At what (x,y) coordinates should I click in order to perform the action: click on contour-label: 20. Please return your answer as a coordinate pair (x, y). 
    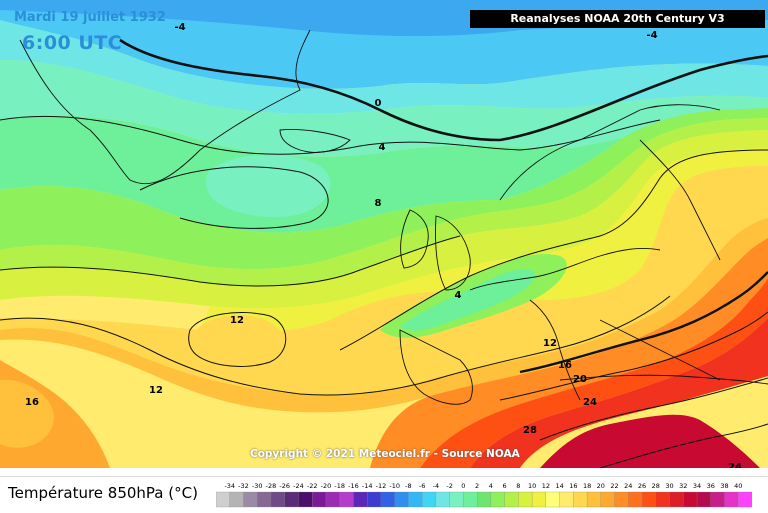
    Looking at the image, I should click on (580, 379).